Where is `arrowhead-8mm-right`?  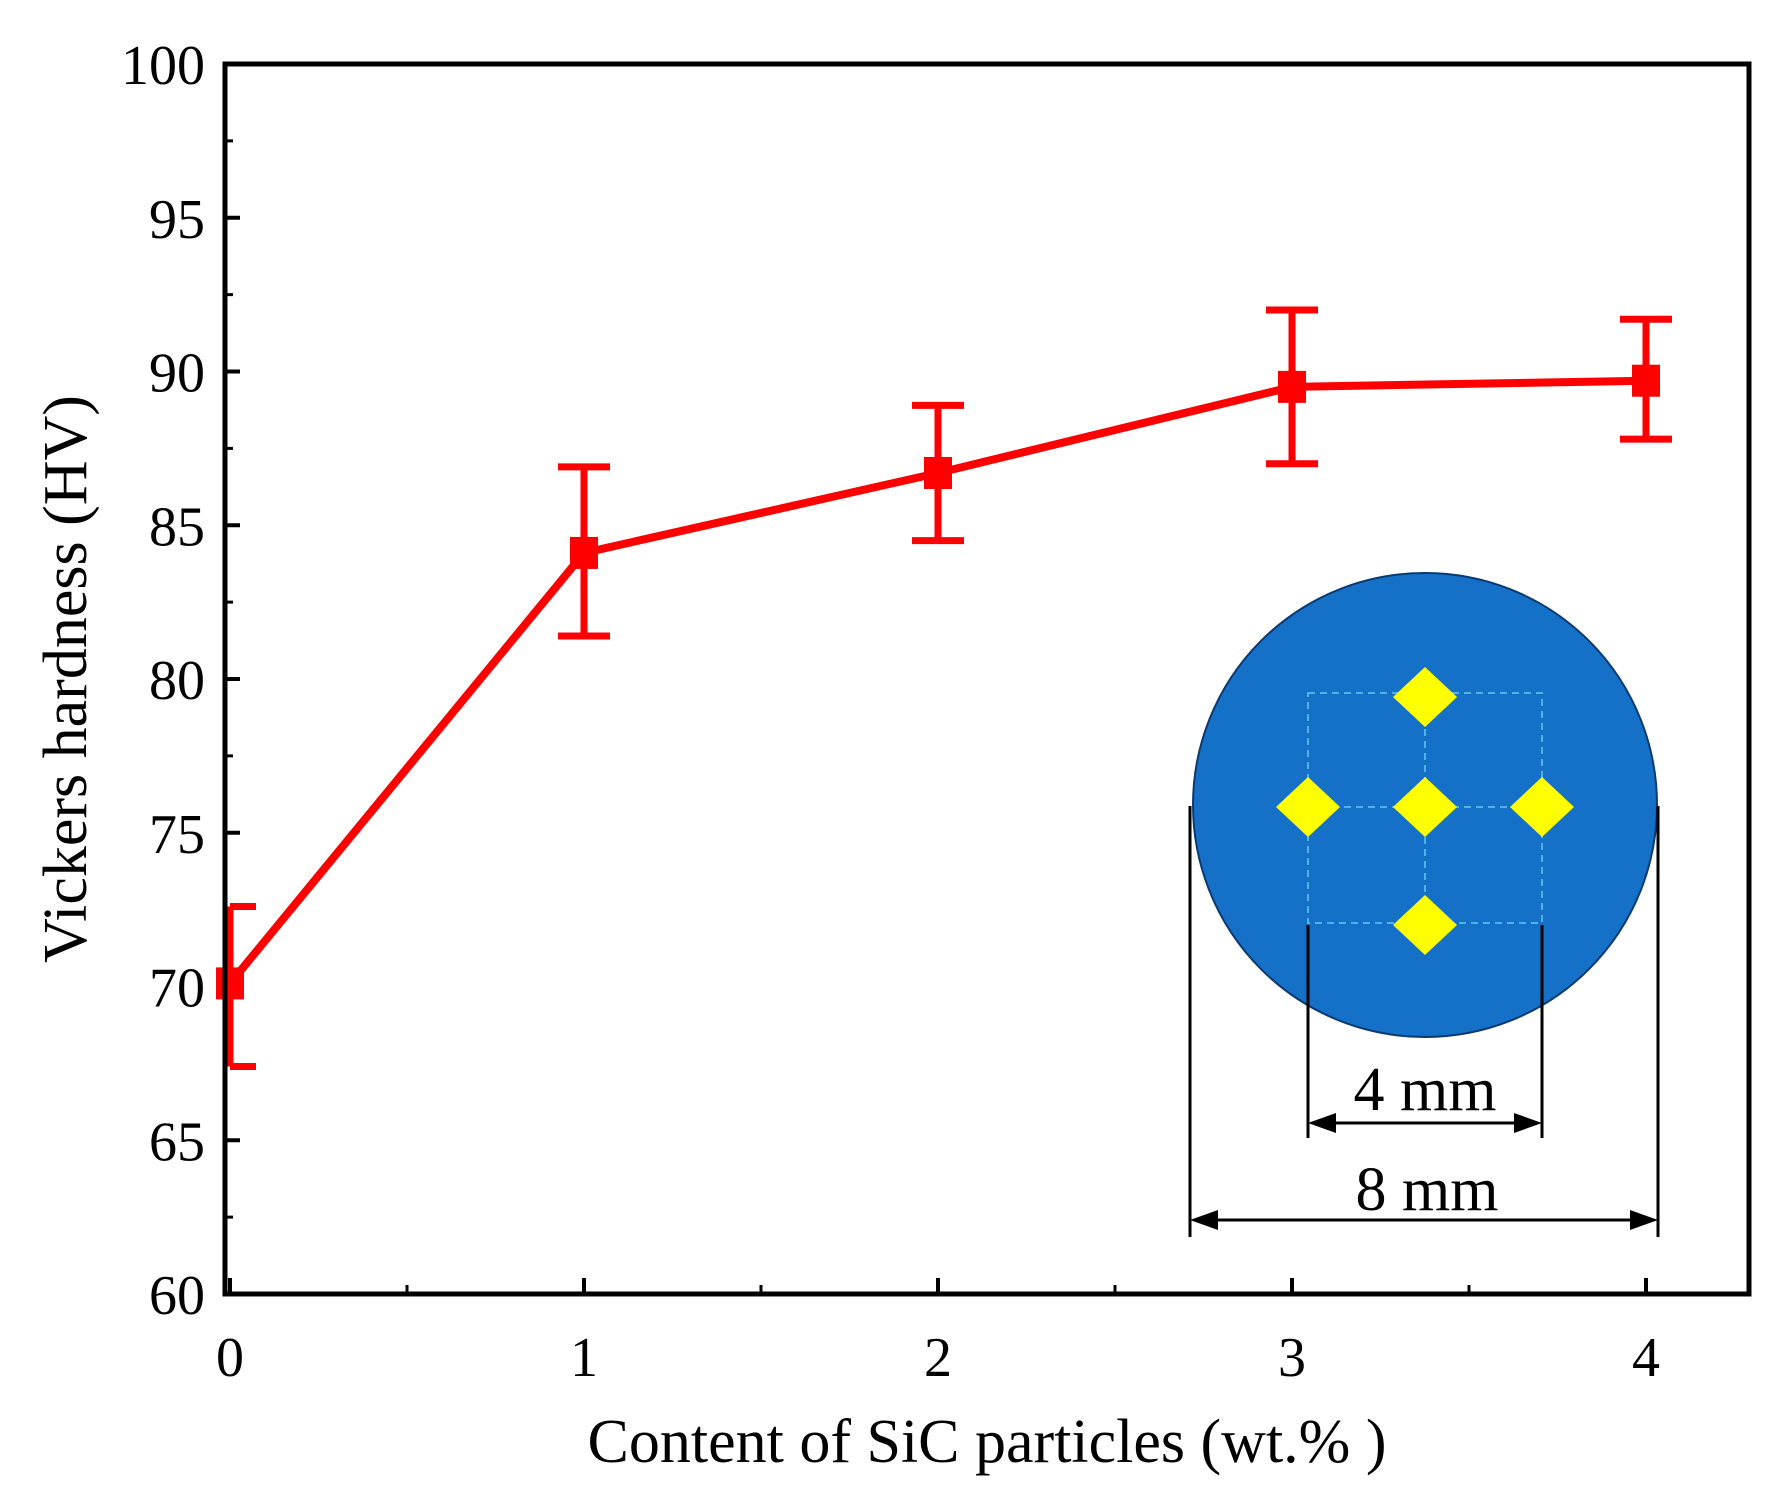
arrowhead-8mm-right is located at coordinates (1644, 1220).